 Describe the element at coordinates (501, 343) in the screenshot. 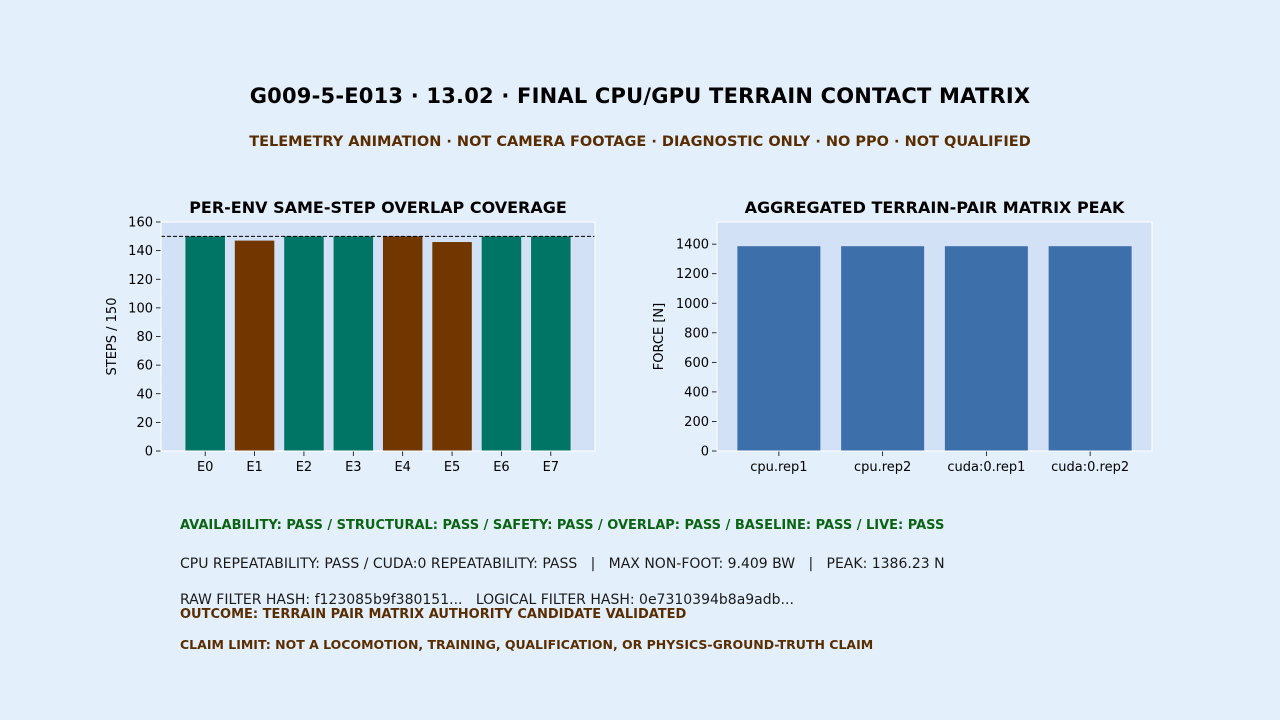

I see `bar-E6` at that location.